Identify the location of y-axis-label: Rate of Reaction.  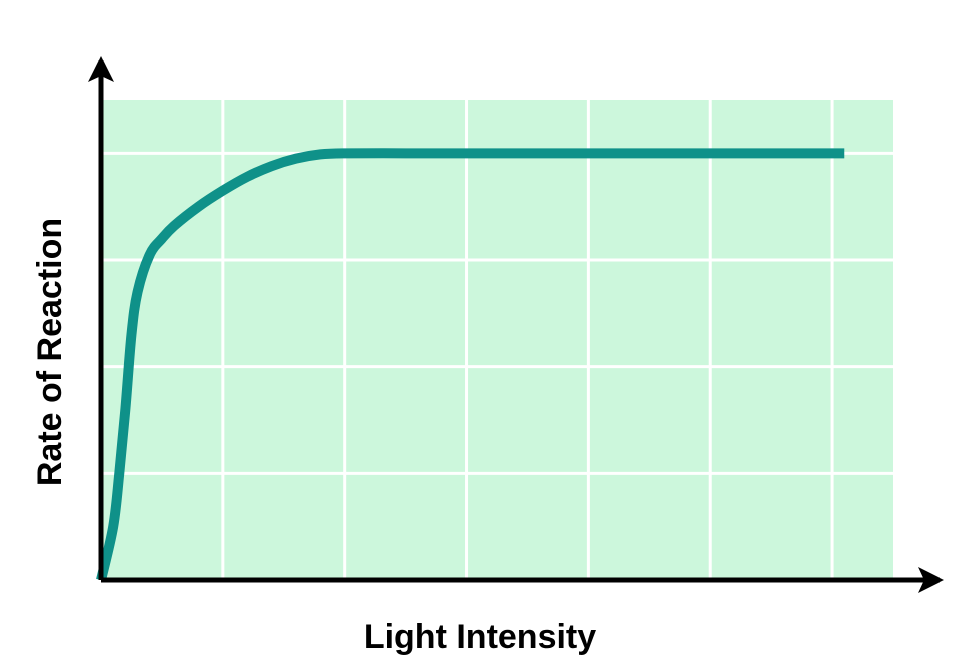
(50, 352).